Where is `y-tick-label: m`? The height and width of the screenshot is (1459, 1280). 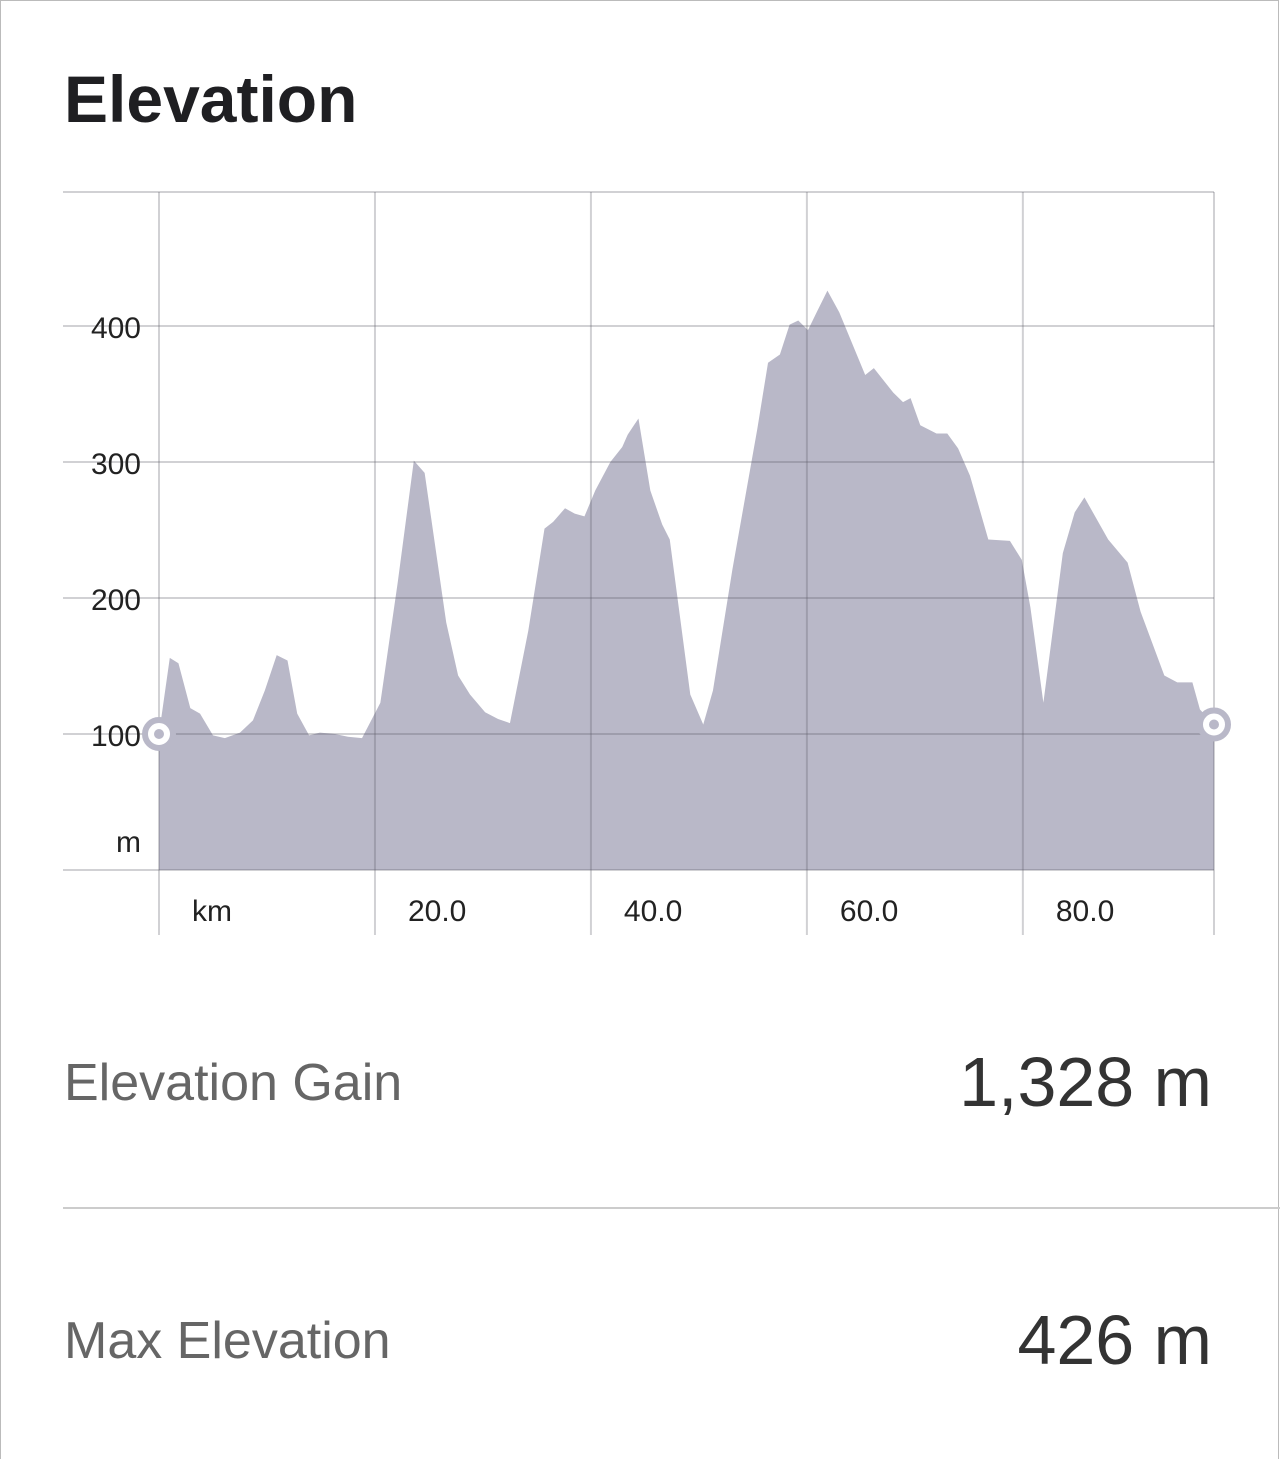
y-tick-label: m is located at coordinates (128, 842).